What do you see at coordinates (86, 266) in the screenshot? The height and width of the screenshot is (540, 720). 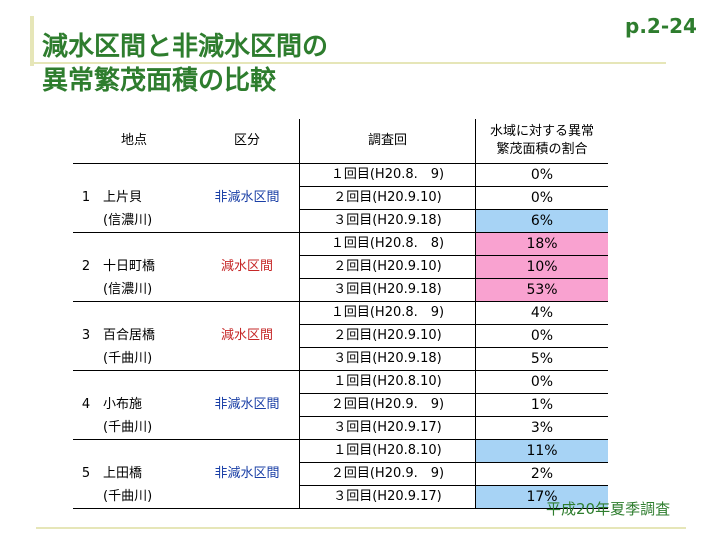 I see `site-number: 2` at bounding box center [86, 266].